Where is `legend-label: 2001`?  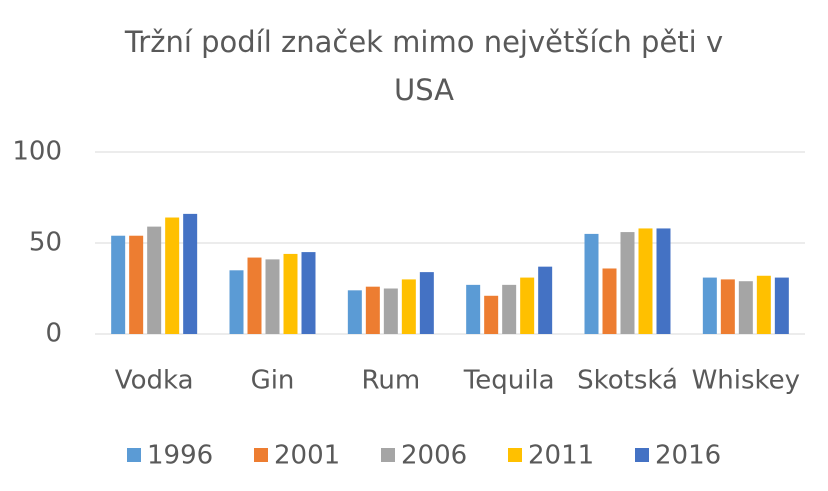
legend-label: 2001 is located at coordinates (307, 456).